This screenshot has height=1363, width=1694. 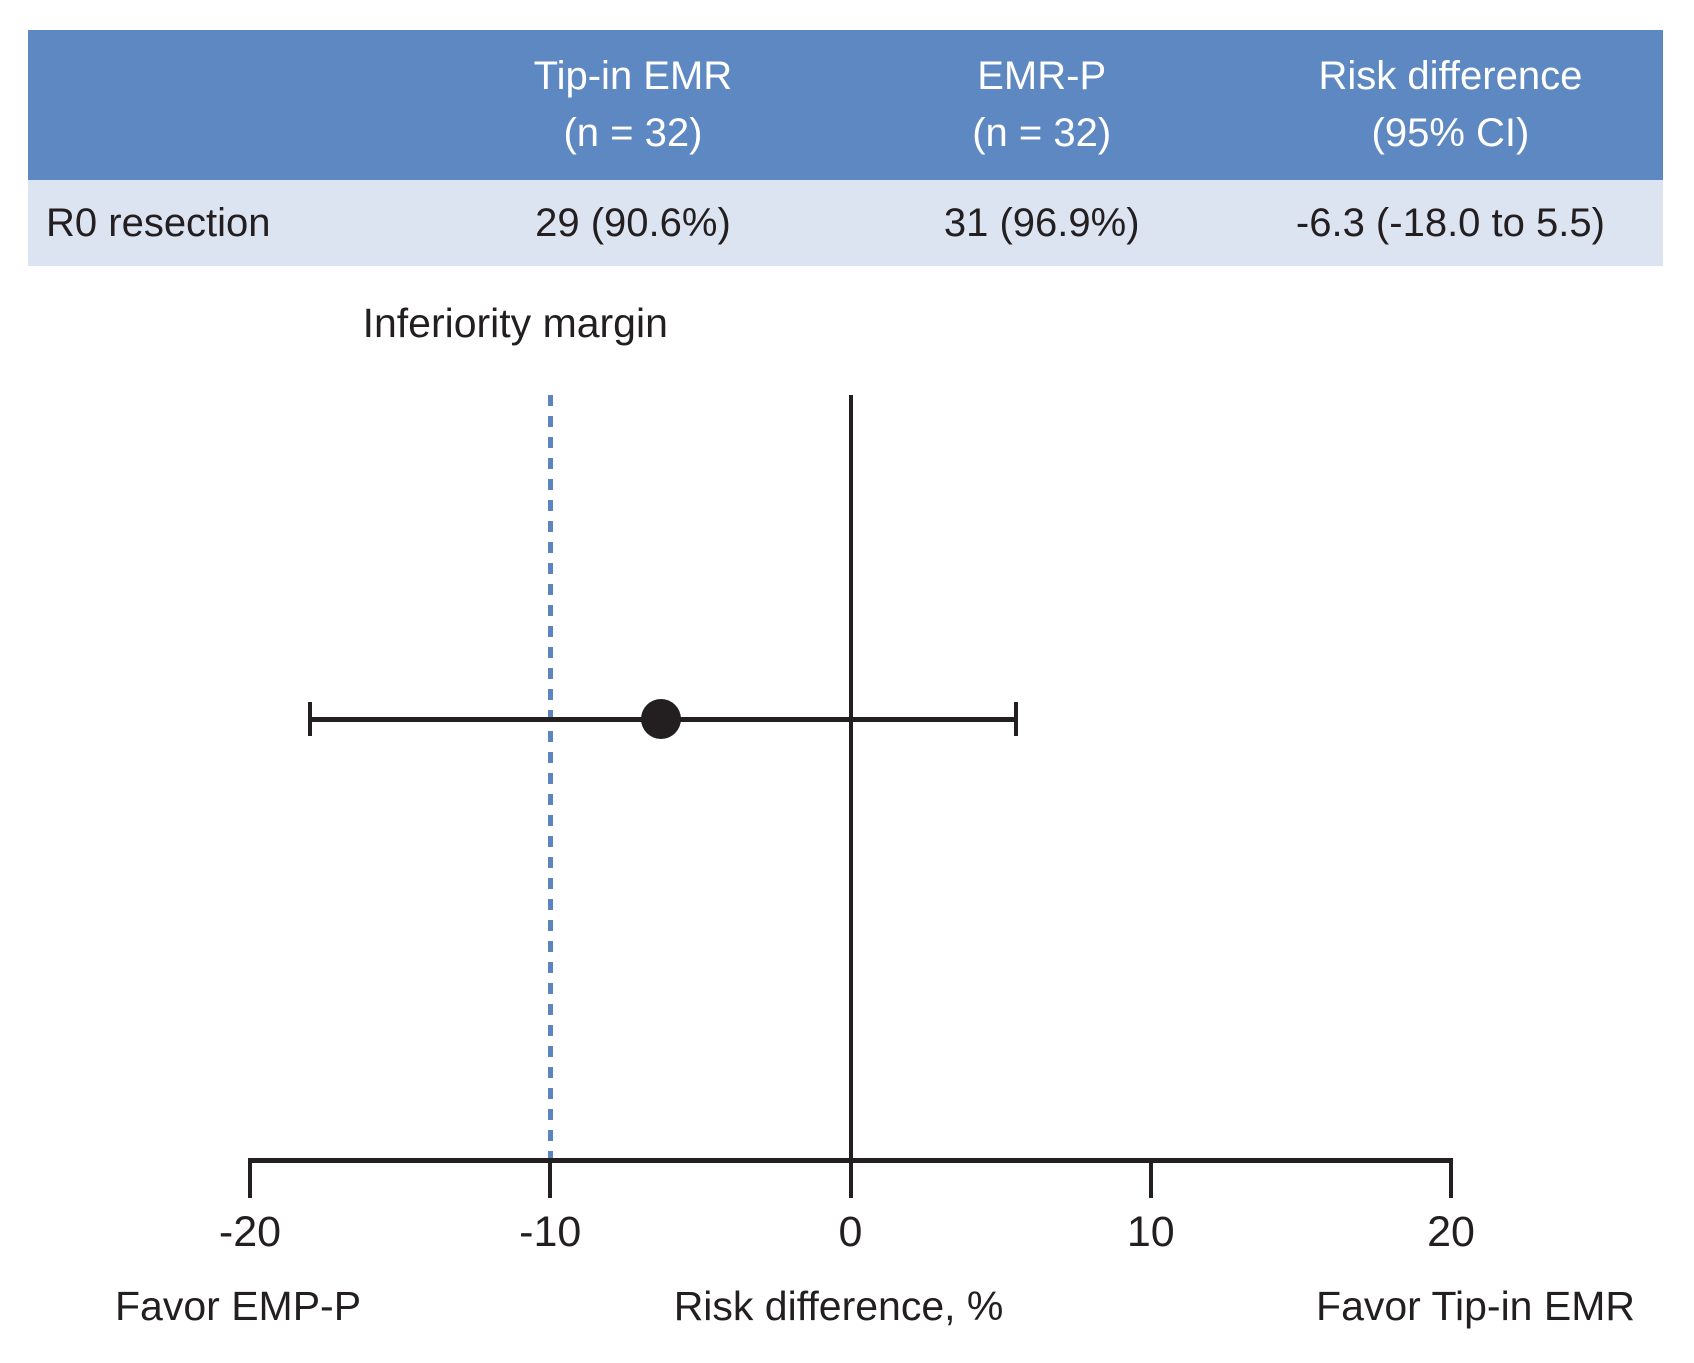 What do you see at coordinates (1475, 1306) in the screenshot?
I see `favor-right-label: Favor Tip-in EMR` at bounding box center [1475, 1306].